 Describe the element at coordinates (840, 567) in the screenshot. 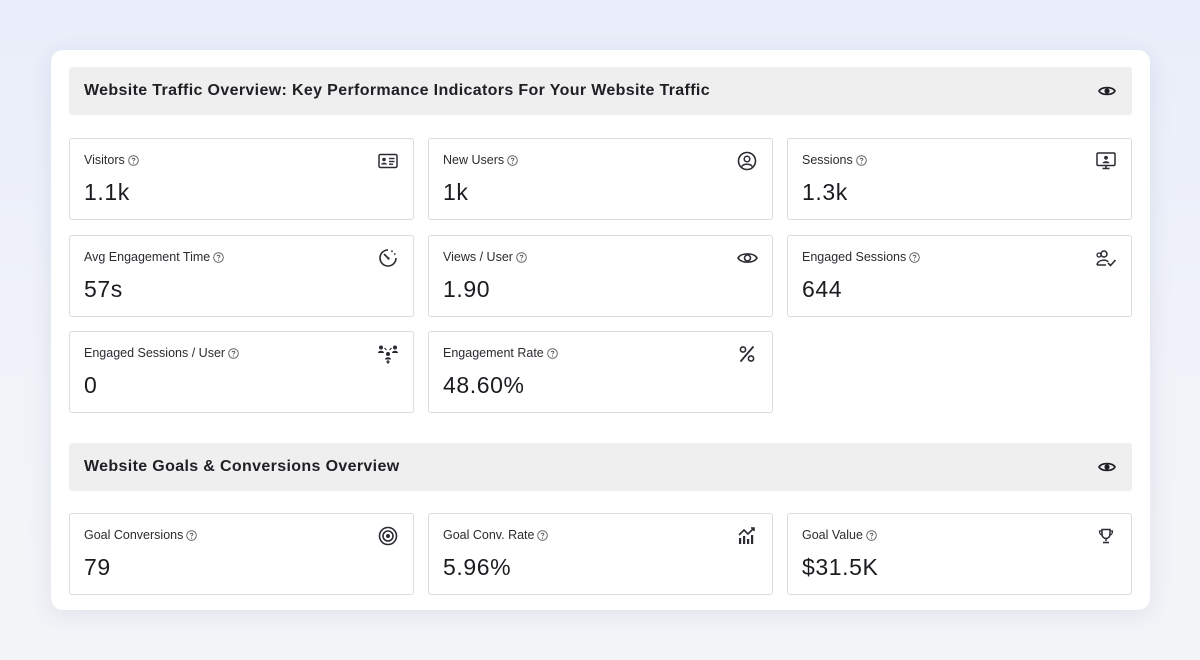

I see `metric-value: $31.5K` at that location.